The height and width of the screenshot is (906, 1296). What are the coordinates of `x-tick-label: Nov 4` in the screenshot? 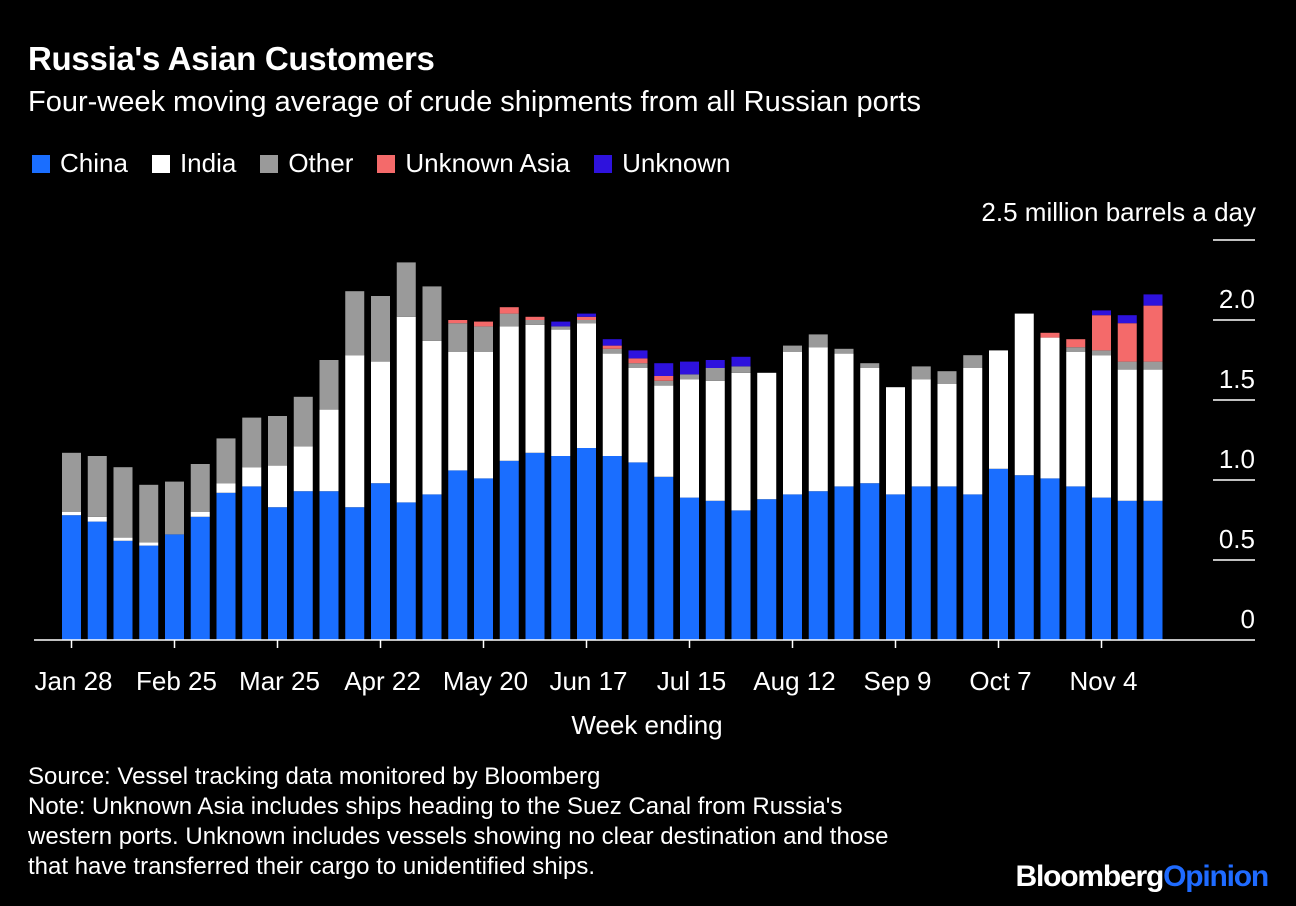 It's located at (1104, 681).